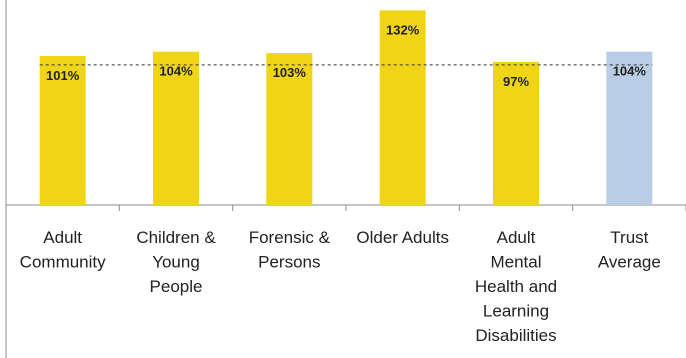 The height and width of the screenshot is (358, 686). What do you see at coordinates (290, 250) in the screenshot?
I see `category-label: Forensic & Persons` at bounding box center [290, 250].